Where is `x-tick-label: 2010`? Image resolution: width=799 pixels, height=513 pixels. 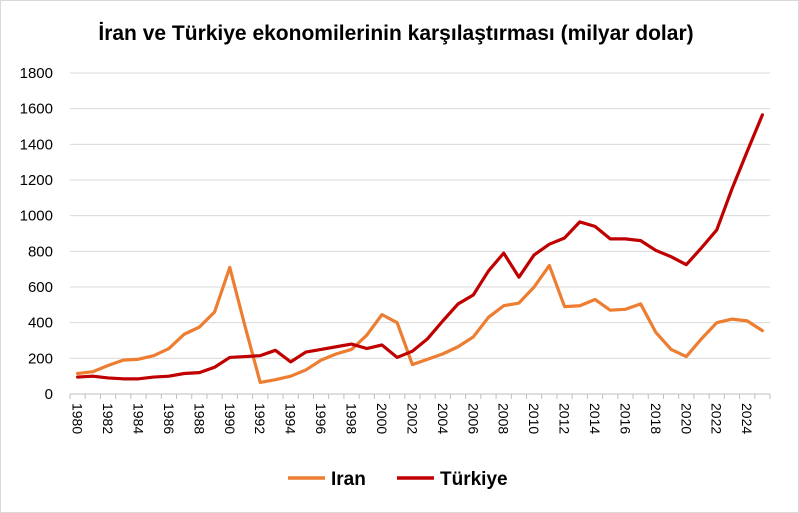
x-tick-label: 2010 is located at coordinates (534, 418).